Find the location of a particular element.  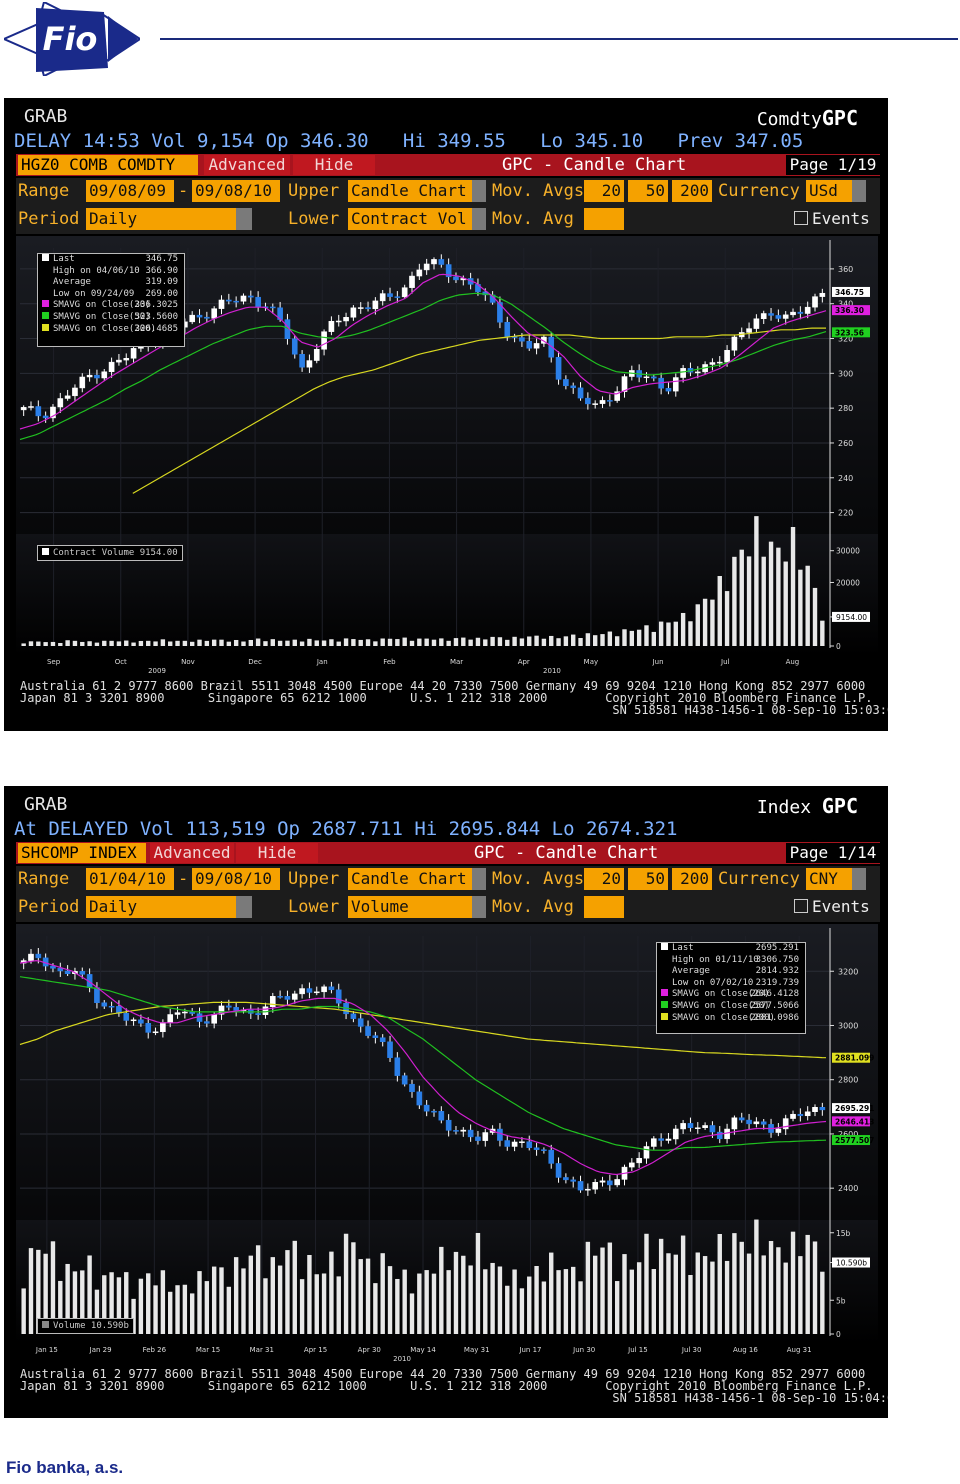

sma200-line is located at coordinates (479, 410).